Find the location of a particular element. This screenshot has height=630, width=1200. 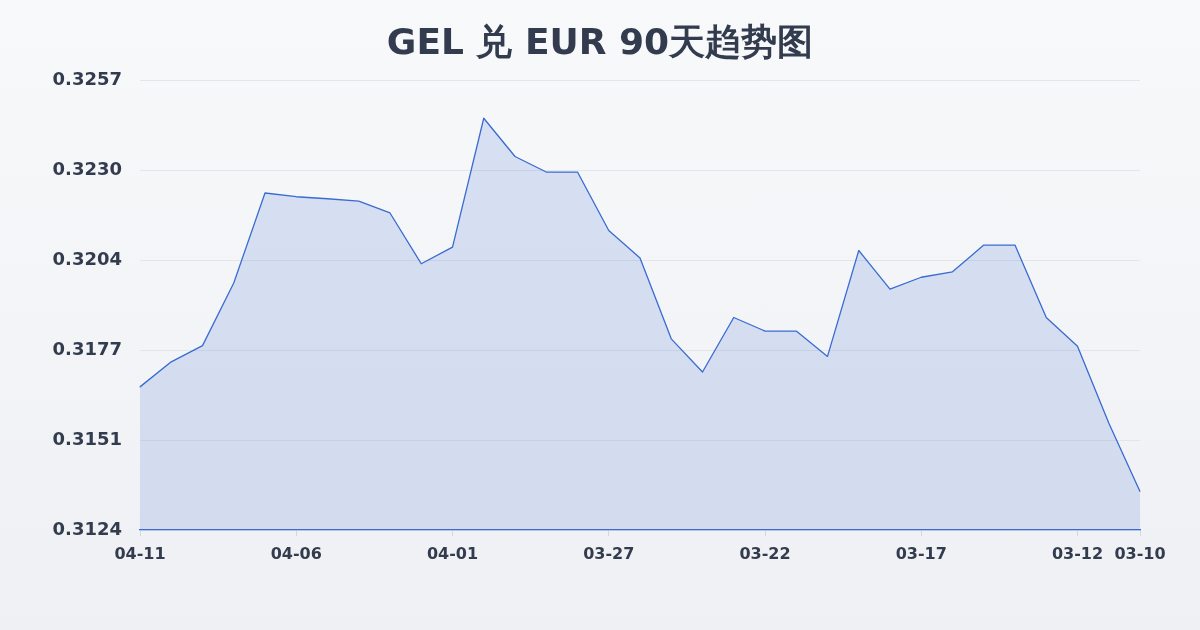

x-tick-label: 03-22 is located at coordinates (765, 553).